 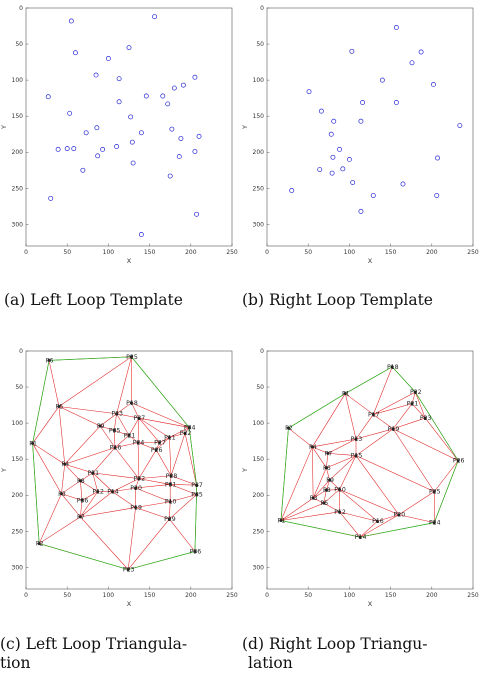 What do you see at coordinates (62, 494) in the screenshot?
I see `vertex-label: P3` at bounding box center [62, 494].